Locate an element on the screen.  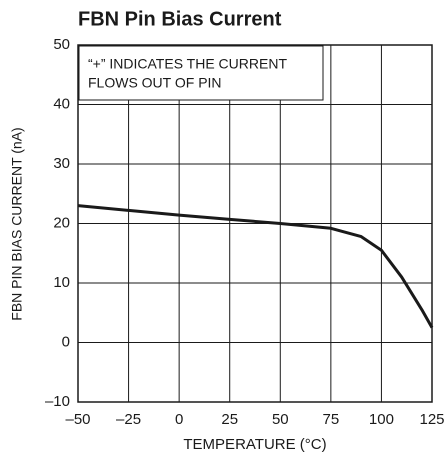
y-tick-label: 30 is located at coordinates (61, 163).